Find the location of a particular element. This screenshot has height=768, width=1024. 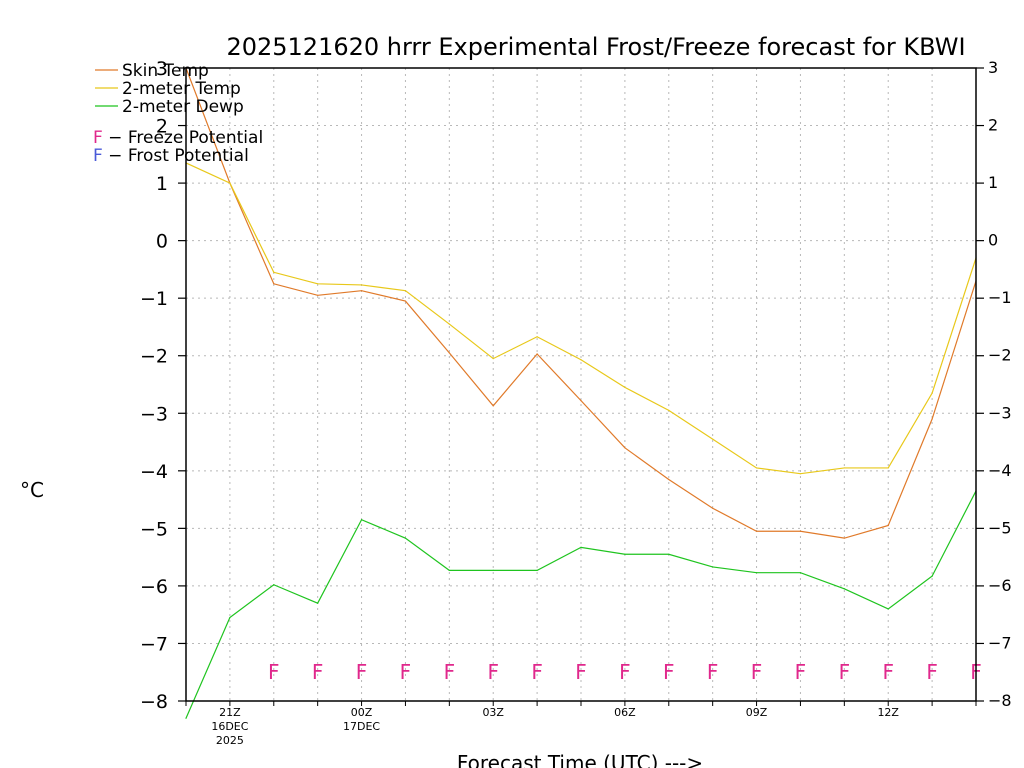

y-tick-label-left: 3 is located at coordinates (162, 69).